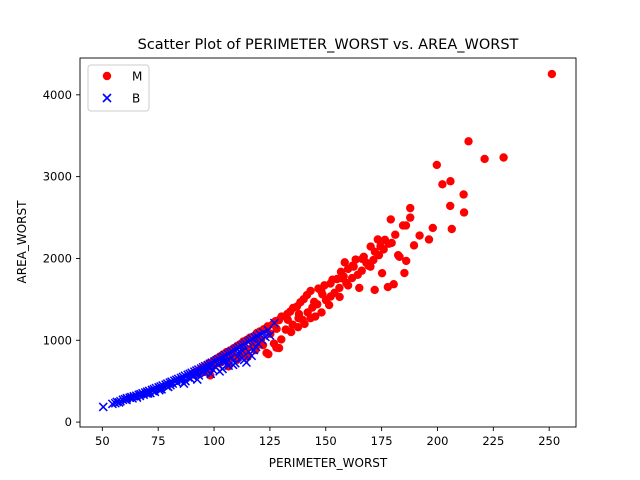 Image resolution: width=640 pixels, height=480 pixels. What do you see at coordinates (214, 441) in the screenshot?
I see `x-tick-label: 100` at bounding box center [214, 441].